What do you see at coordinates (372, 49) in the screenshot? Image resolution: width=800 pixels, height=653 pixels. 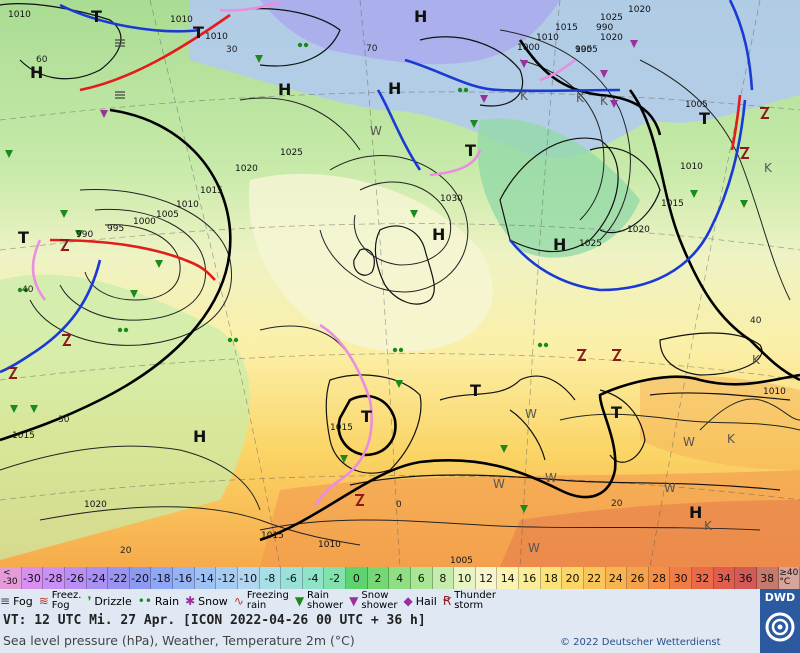 I see `isotherm-label: 70` at bounding box center [372, 49].